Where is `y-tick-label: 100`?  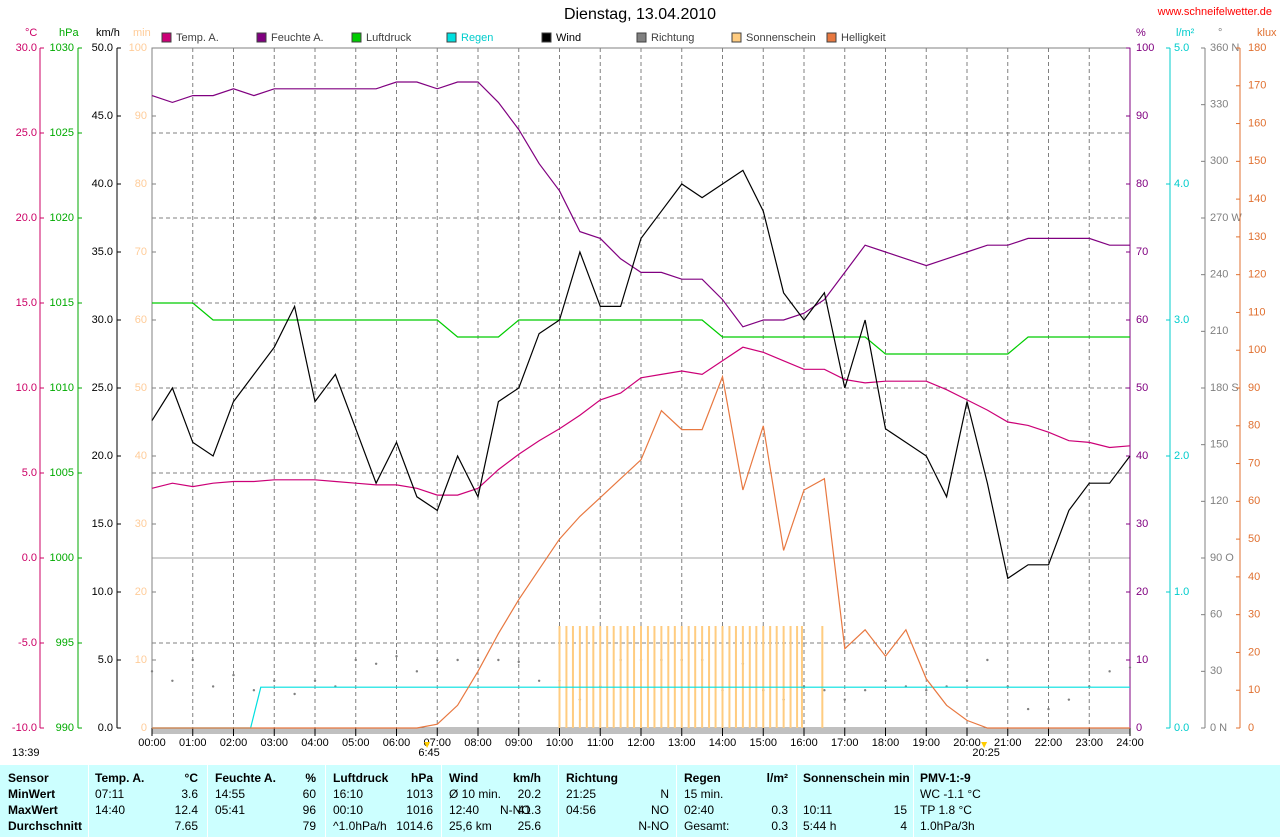
y-tick-label: 100 is located at coordinates (1257, 350).